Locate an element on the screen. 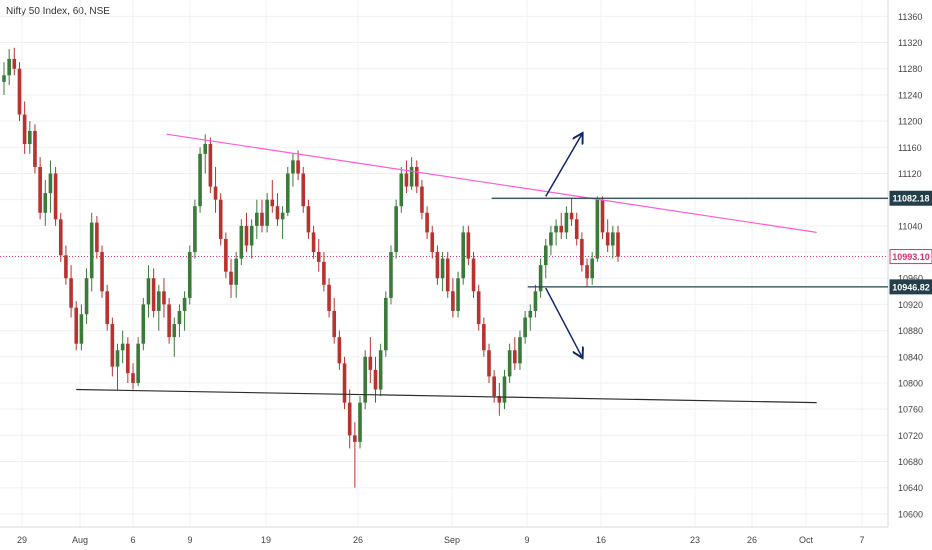 This screenshot has width=932, height=550. y-tick-label: 10720 is located at coordinates (910, 436).